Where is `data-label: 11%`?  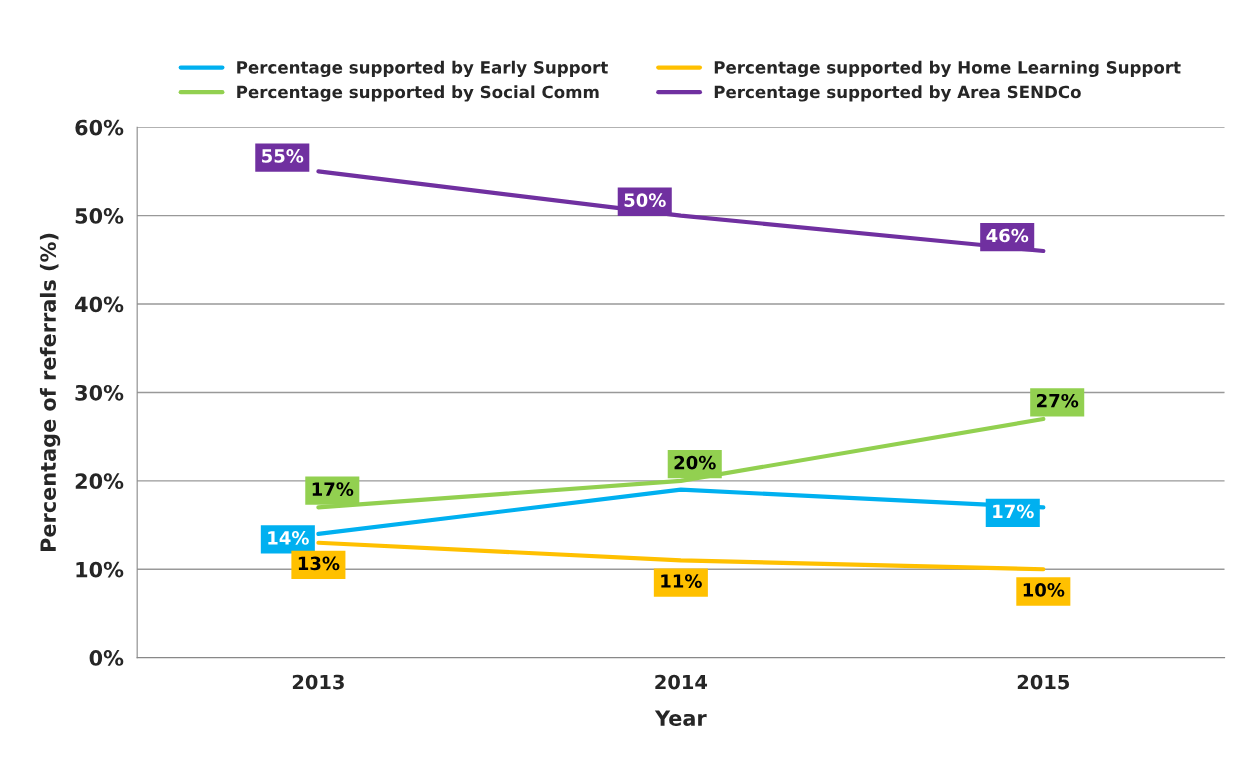
data-label: 11% is located at coordinates (681, 581).